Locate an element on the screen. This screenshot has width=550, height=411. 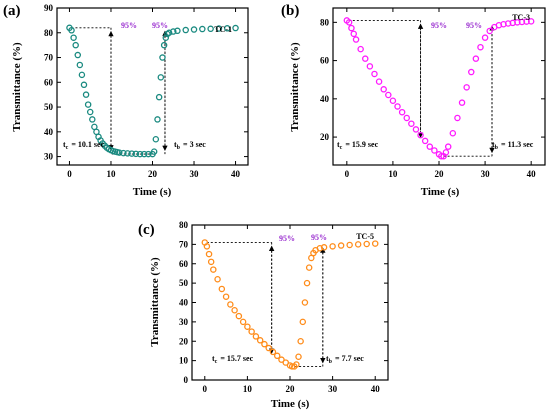
chart-a-xtick-label: 40 is located at coordinates (236, 174).